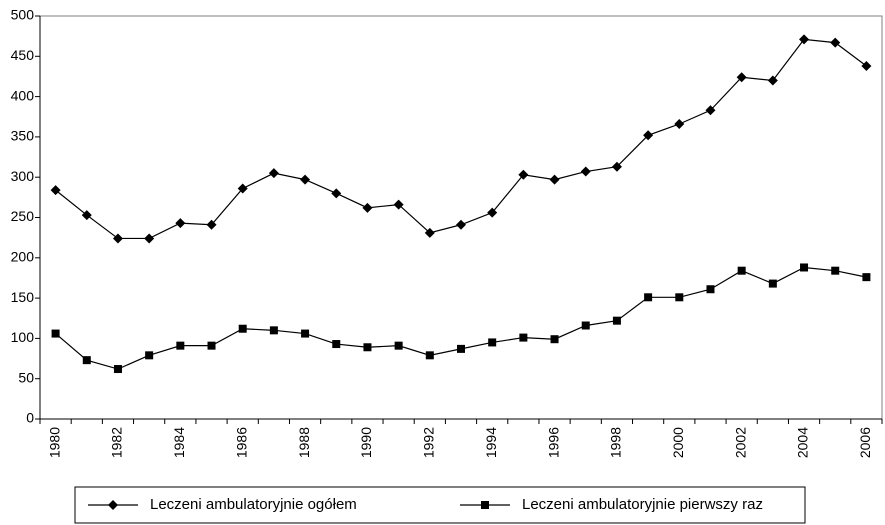  I want to click on y-tick-label: 0, so click(30, 418).